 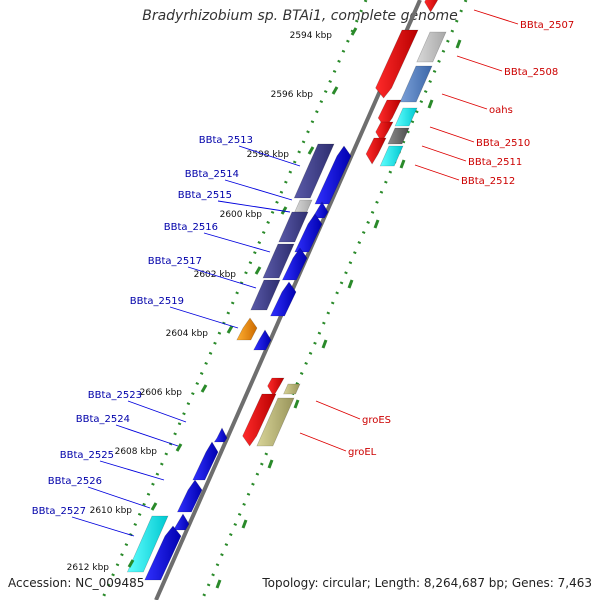 I want to click on gene-bbta-2513-arrow, so click(x=314, y=171).